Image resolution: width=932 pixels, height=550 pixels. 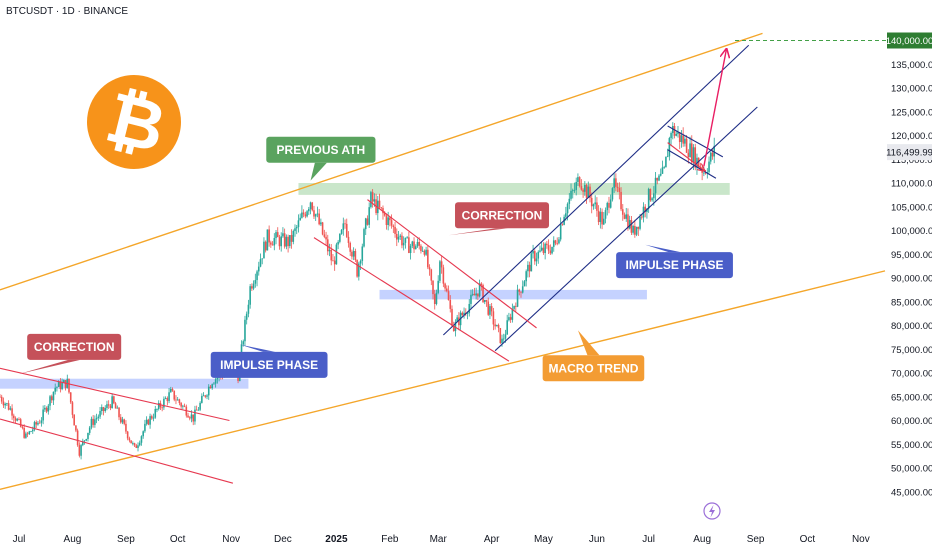 What do you see at coordinates (514, 189) in the screenshot?
I see `previous-ath-zone` at bounding box center [514, 189].